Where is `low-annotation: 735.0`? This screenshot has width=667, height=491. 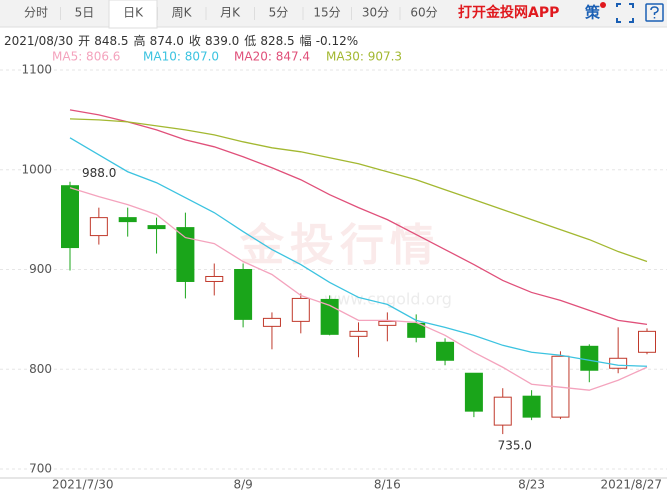
low-annotation: 735.0 is located at coordinates (515, 446).